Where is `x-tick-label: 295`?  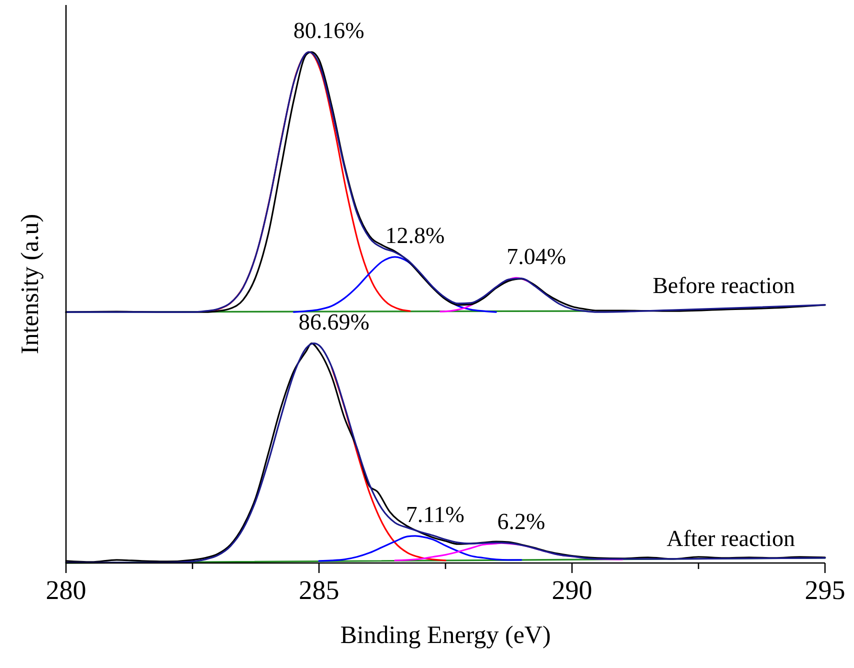 x-tick-label: 295 is located at coordinates (825, 590).